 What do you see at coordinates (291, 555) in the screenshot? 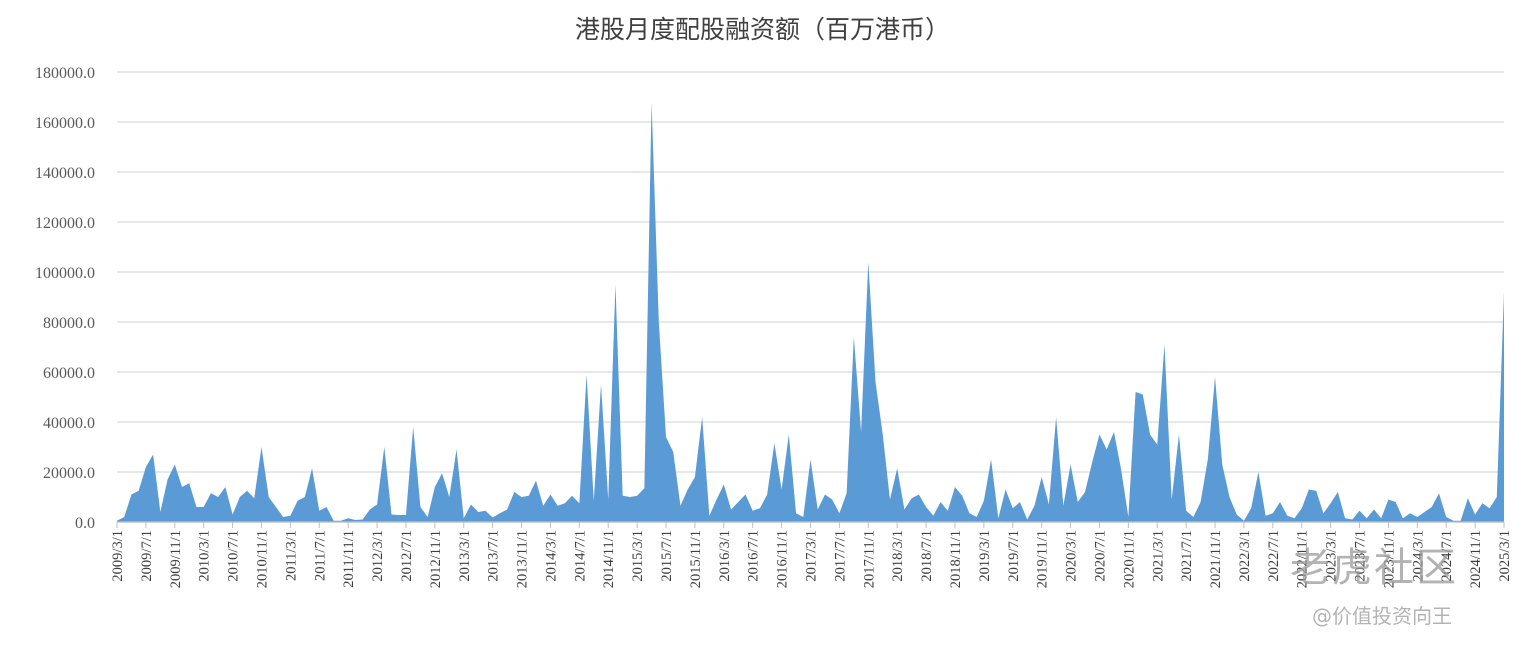
I see `x-tick-label: 2011/3/1` at bounding box center [291, 555].